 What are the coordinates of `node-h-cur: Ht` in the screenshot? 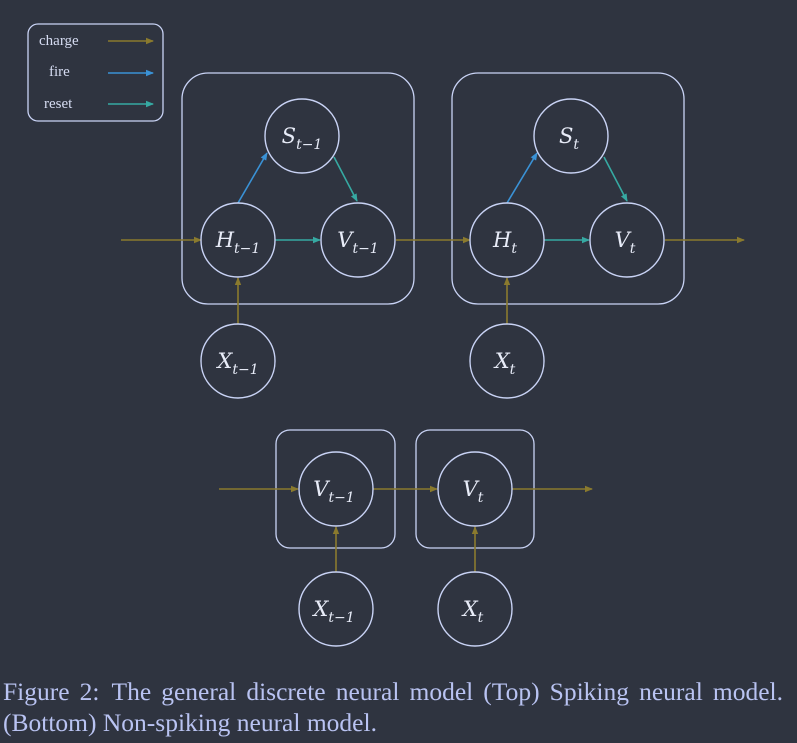 It's located at (507, 240).